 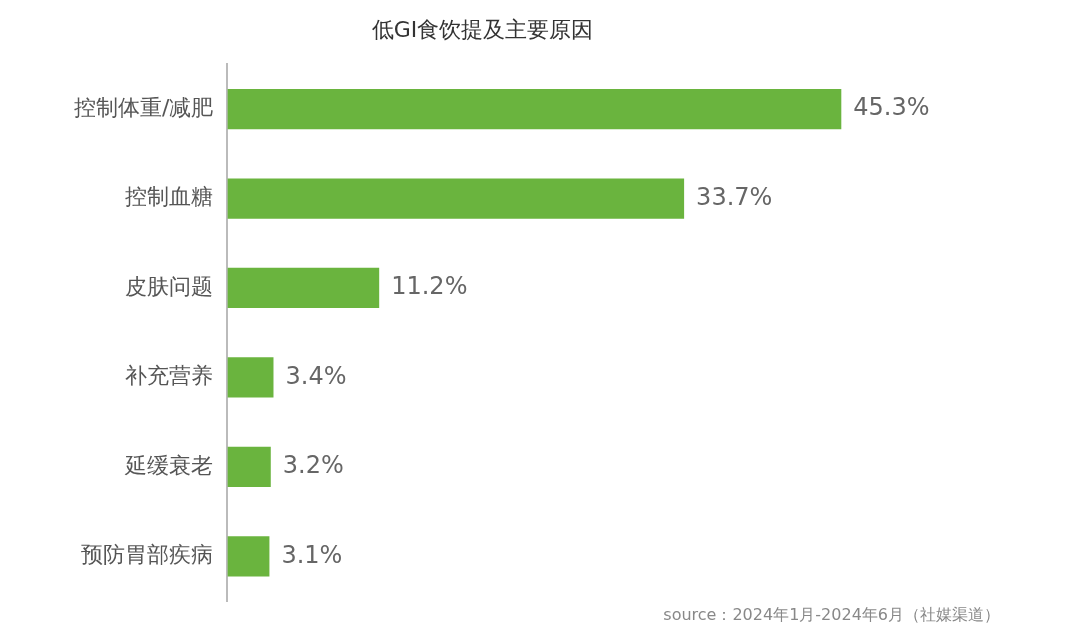 I want to click on y-tick-label: 延缓衰老, so click(x=169, y=465).